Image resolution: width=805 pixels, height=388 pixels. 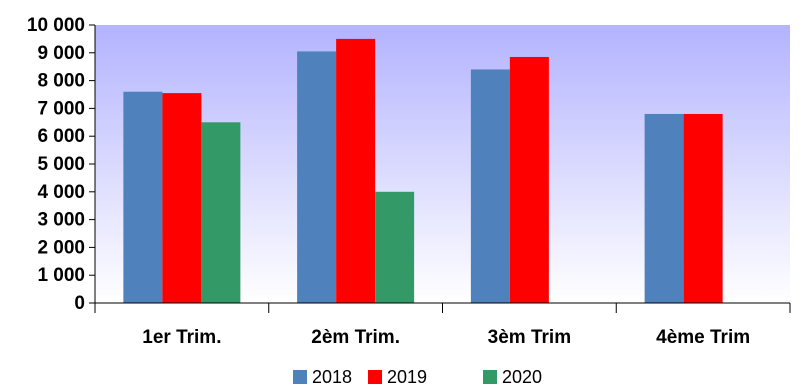 I want to click on legend-swatch-2018, so click(x=300, y=377).